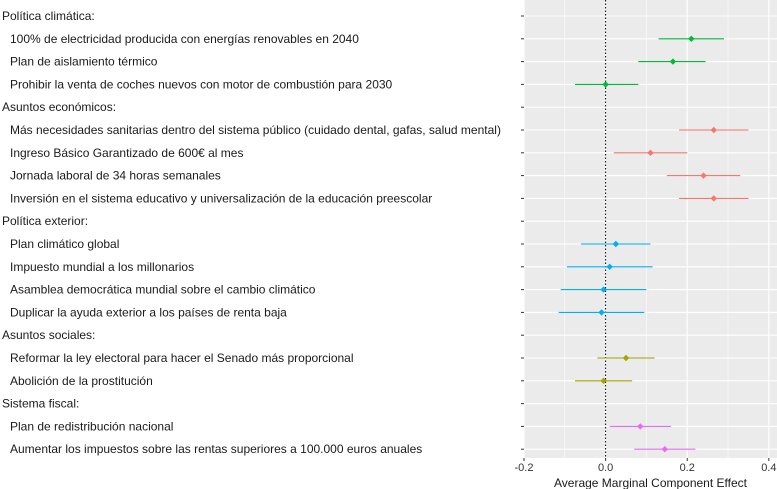 The height and width of the screenshot is (489, 777). What do you see at coordinates (687, 468) in the screenshot?
I see `x-tick-label: 0.2` at bounding box center [687, 468].